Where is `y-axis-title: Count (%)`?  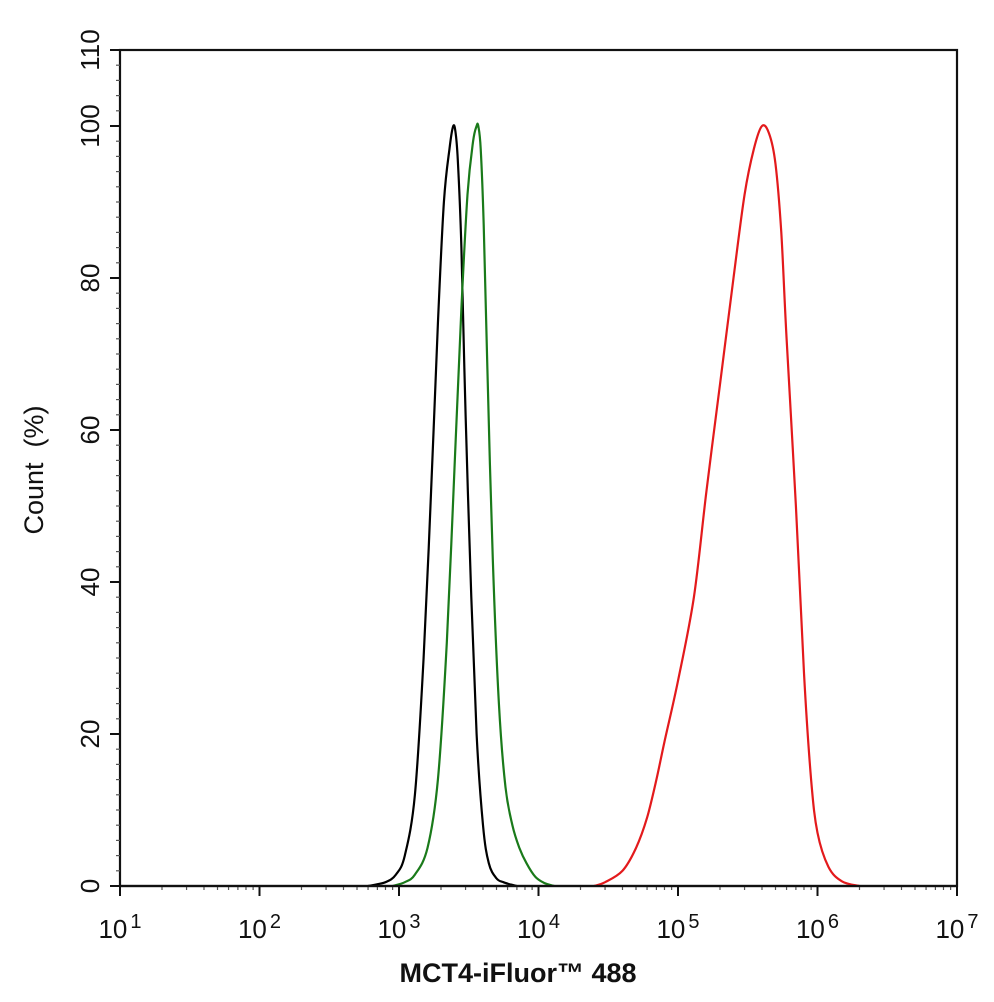
y-axis-title: Count (%) is located at coordinates (34, 469).